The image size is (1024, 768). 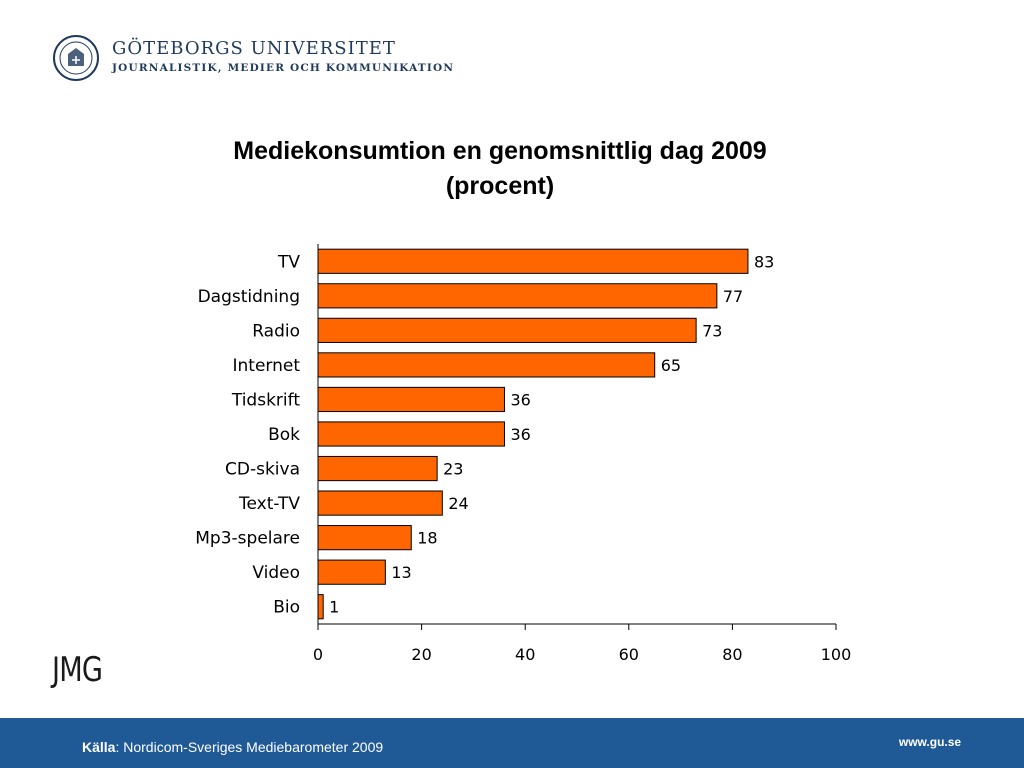 I want to click on x-tick-label: 80, so click(x=732, y=654).